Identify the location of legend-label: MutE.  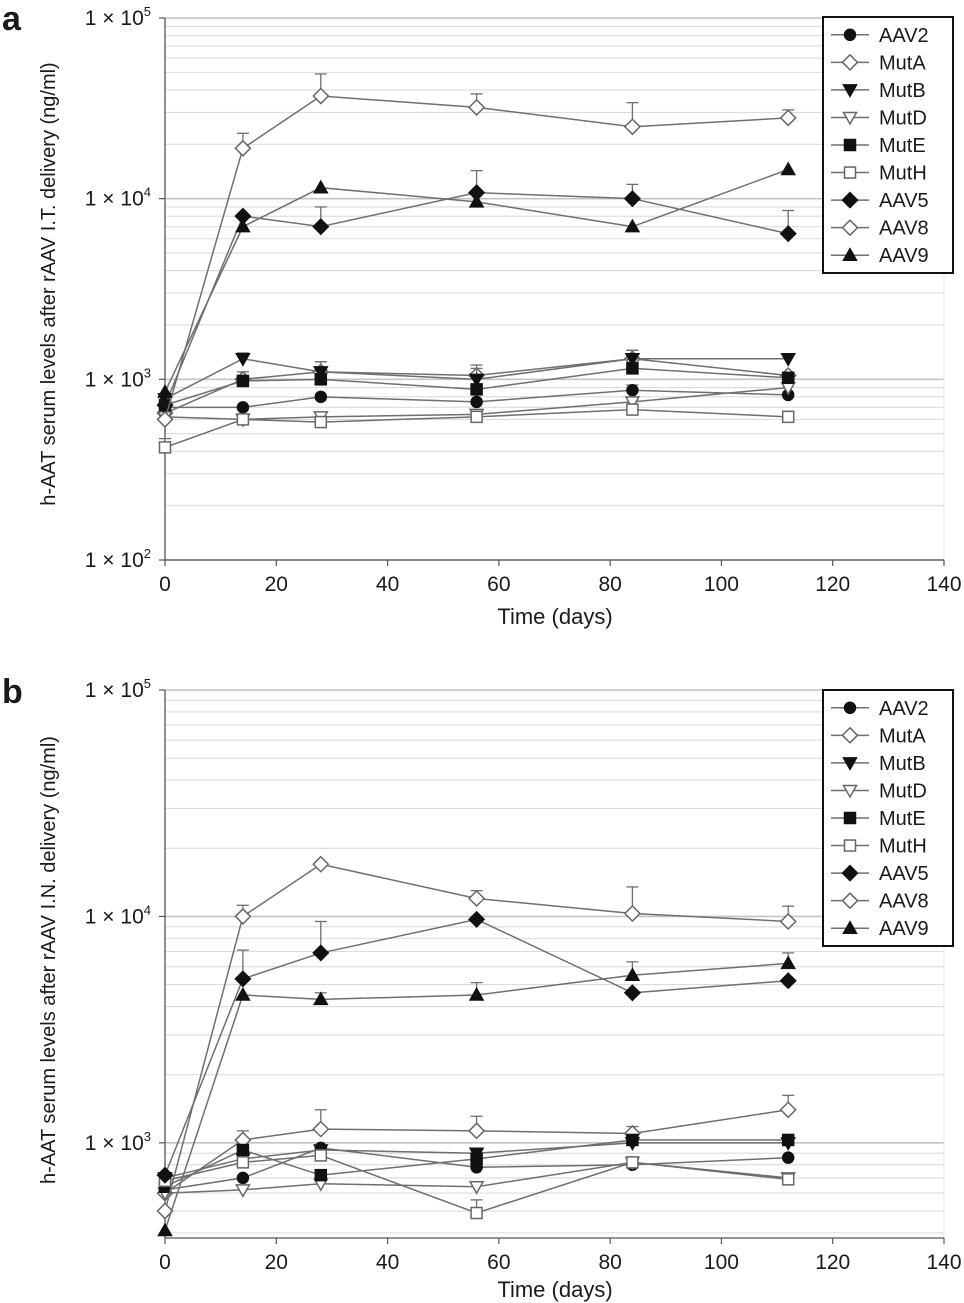
(902, 819).